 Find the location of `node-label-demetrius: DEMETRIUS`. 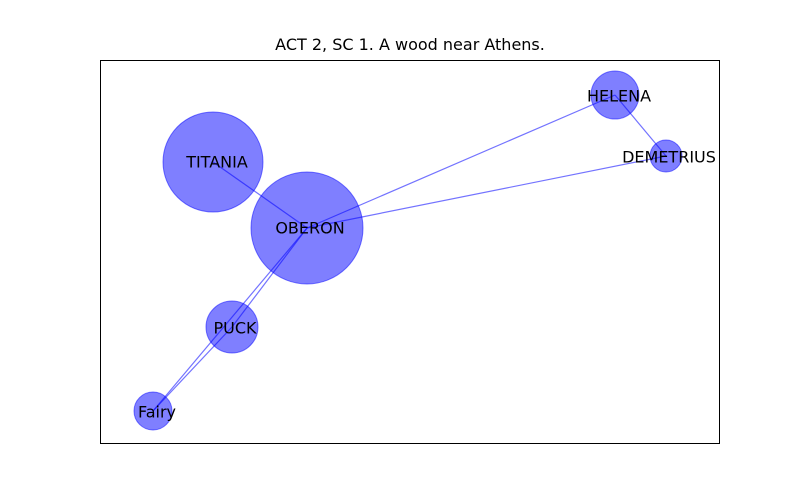

node-label-demetrius: DEMETRIUS is located at coordinates (669, 157).